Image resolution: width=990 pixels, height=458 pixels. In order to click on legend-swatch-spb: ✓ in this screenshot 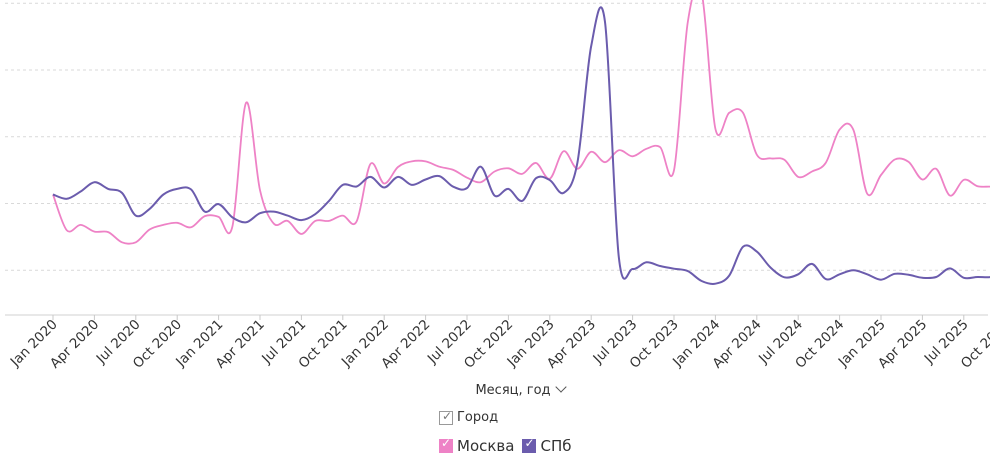, I will do `click(529, 444)`.